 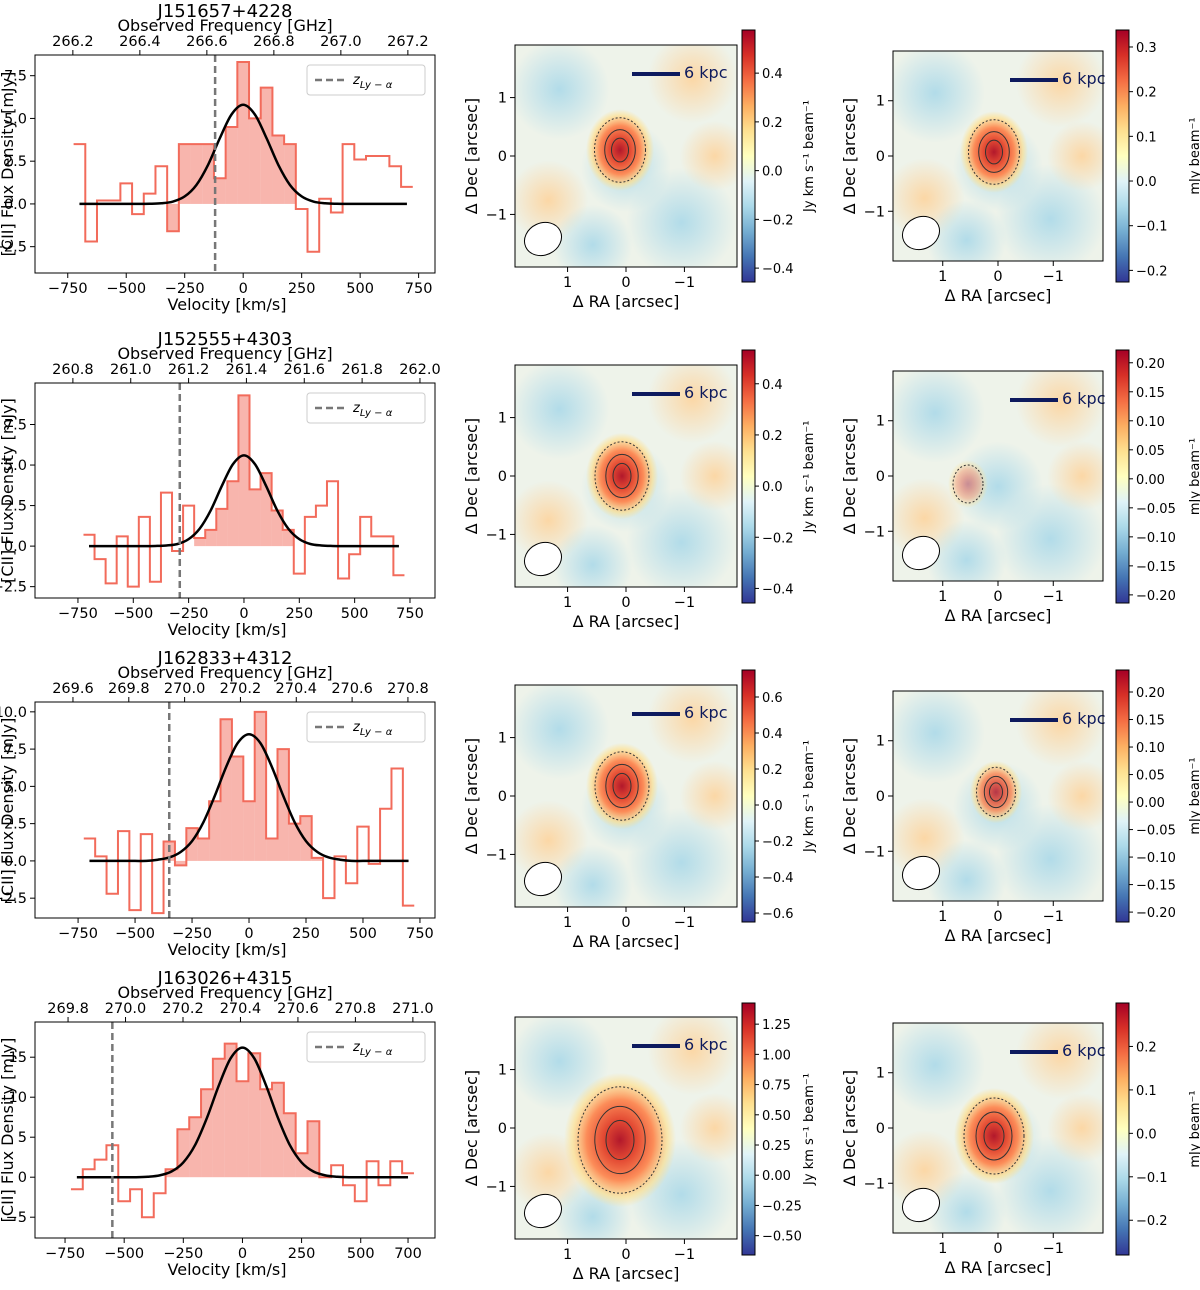 What do you see at coordinates (243, 157) in the screenshot?
I see `spectrum-step` at bounding box center [243, 157].